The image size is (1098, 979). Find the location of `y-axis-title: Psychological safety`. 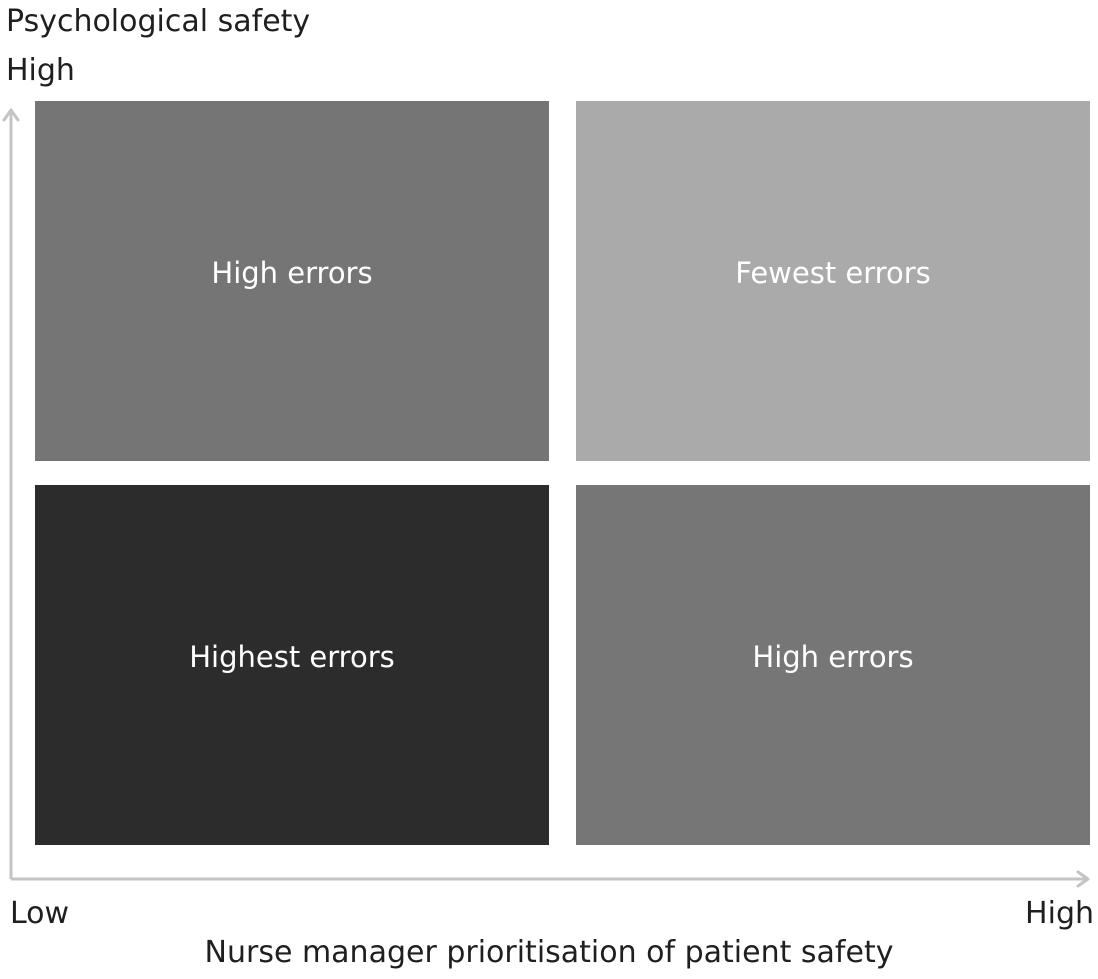

y-axis-title: Psychological safety is located at coordinates (158, 21).